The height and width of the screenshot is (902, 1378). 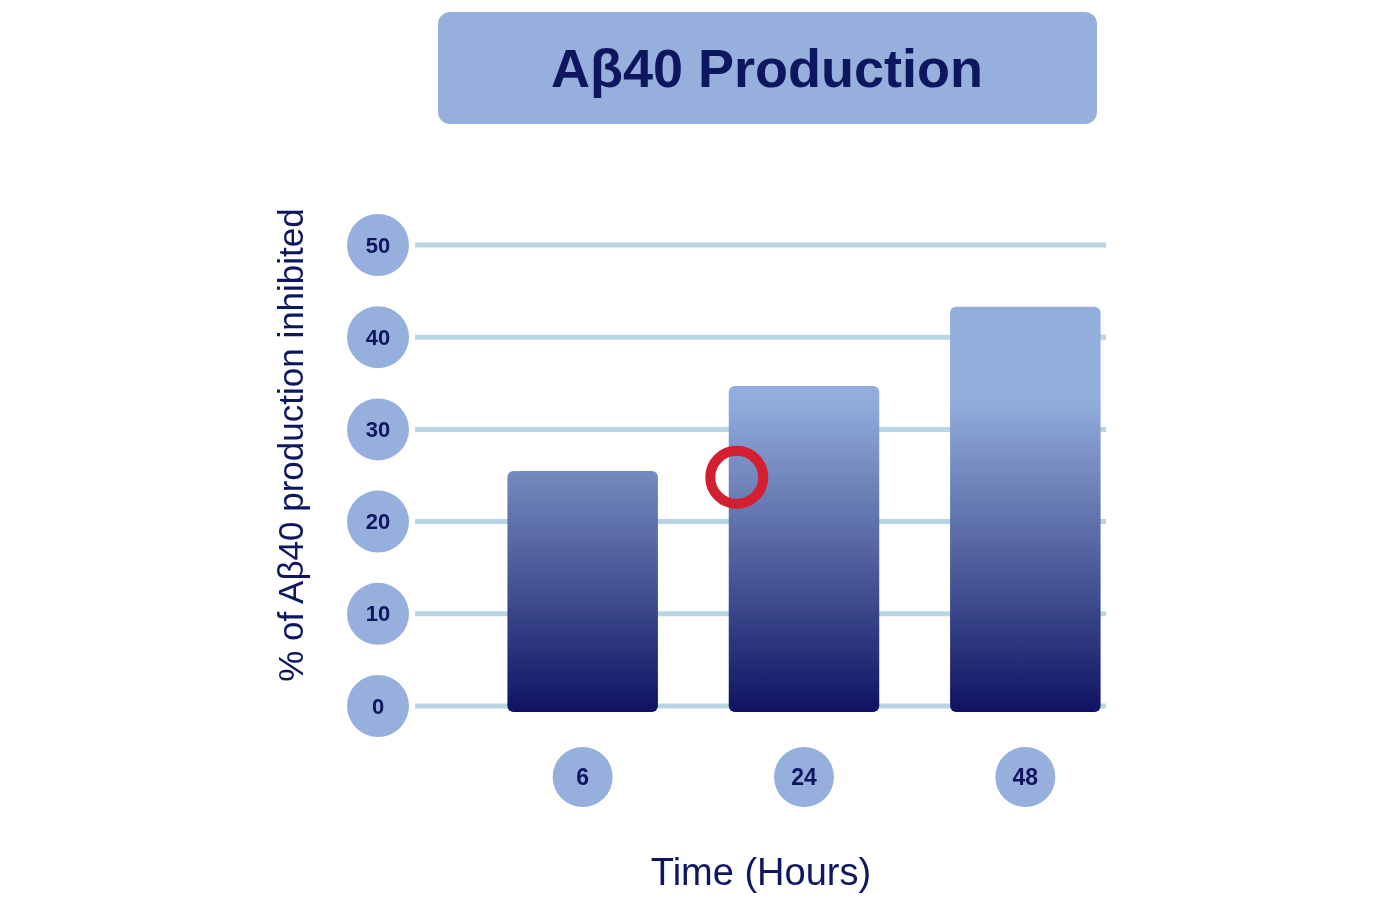 I want to click on y-tick-label: 0, so click(x=378, y=706).